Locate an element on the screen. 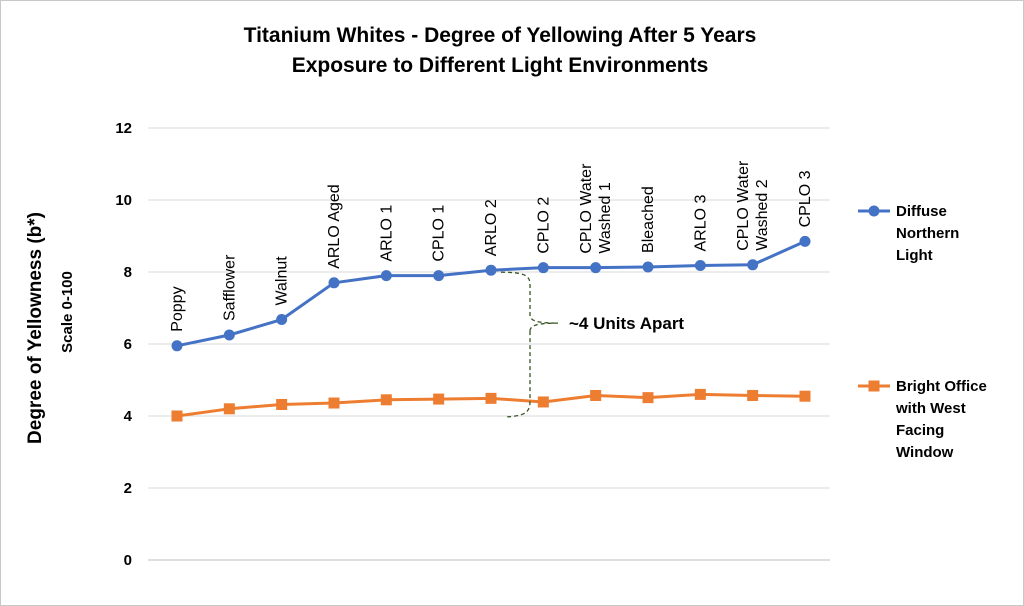 The height and width of the screenshot is (606, 1024). y-tick-label: 10 is located at coordinates (123, 200).